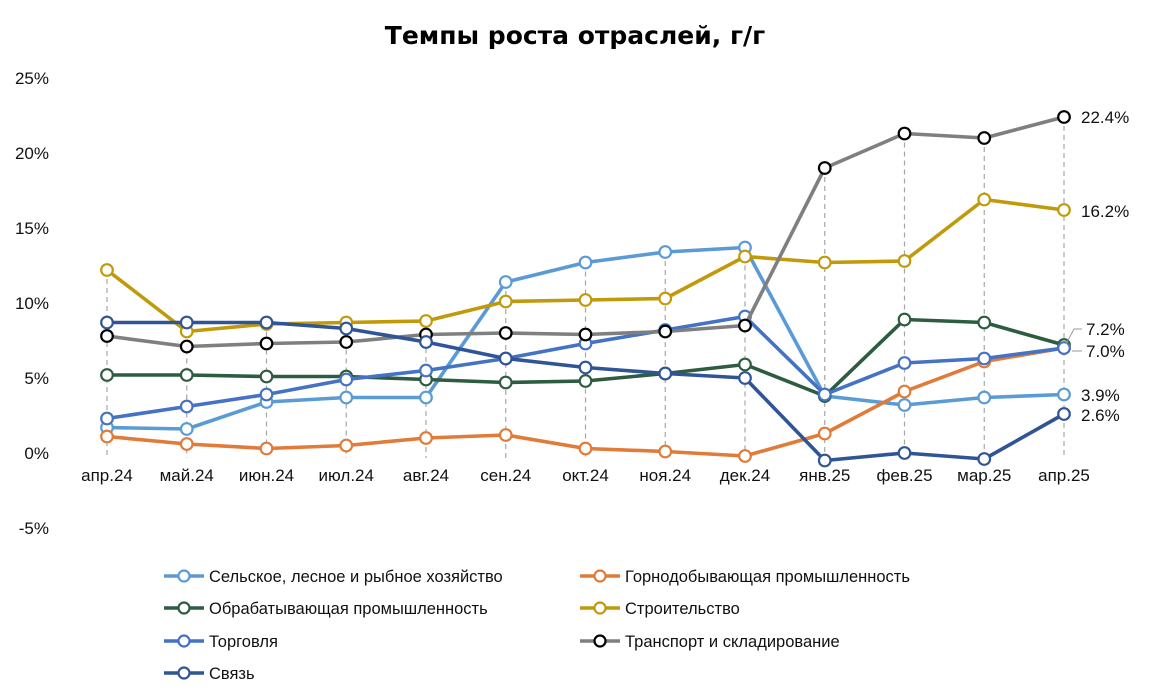  I want to click on legend-label: Сельское, лесное и рыбное хозяйство, so click(356, 577).